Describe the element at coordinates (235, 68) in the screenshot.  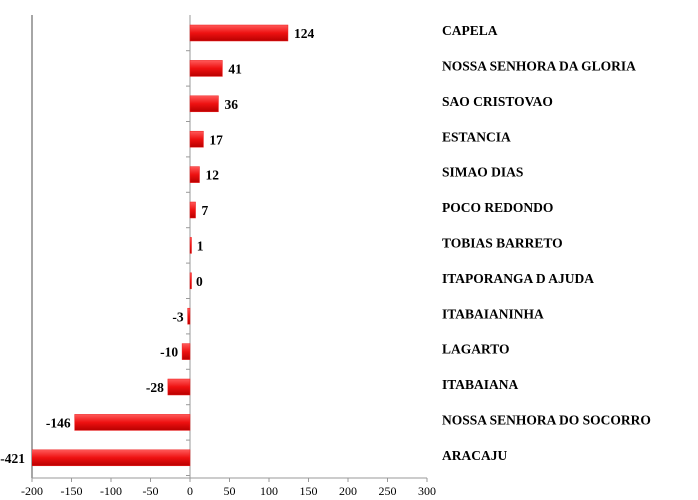
I see `value-label: 41` at that location.